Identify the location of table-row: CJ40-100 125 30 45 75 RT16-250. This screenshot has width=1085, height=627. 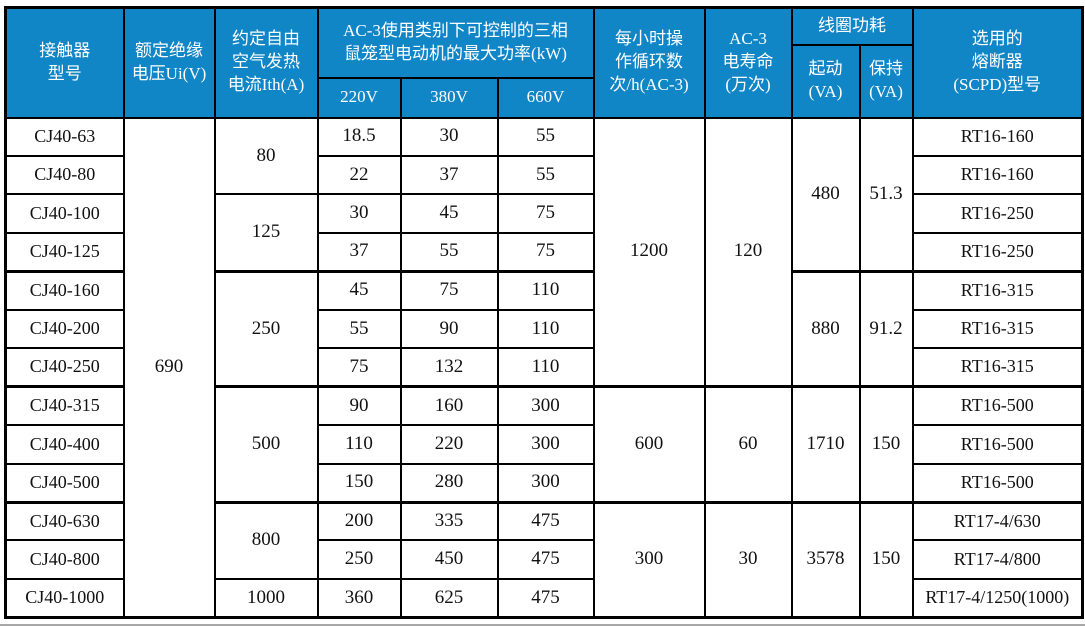
(544, 233).